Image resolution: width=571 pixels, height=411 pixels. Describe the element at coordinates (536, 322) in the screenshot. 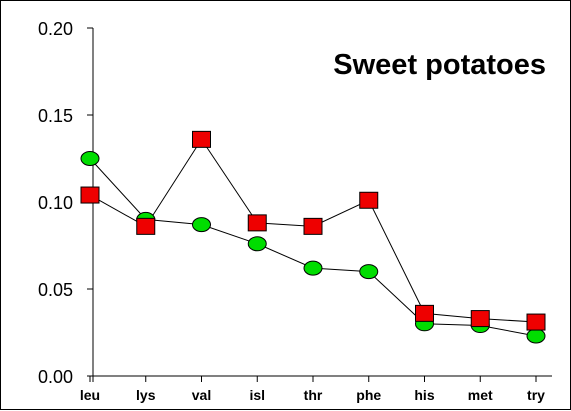

I see `series-1-point-try` at that location.